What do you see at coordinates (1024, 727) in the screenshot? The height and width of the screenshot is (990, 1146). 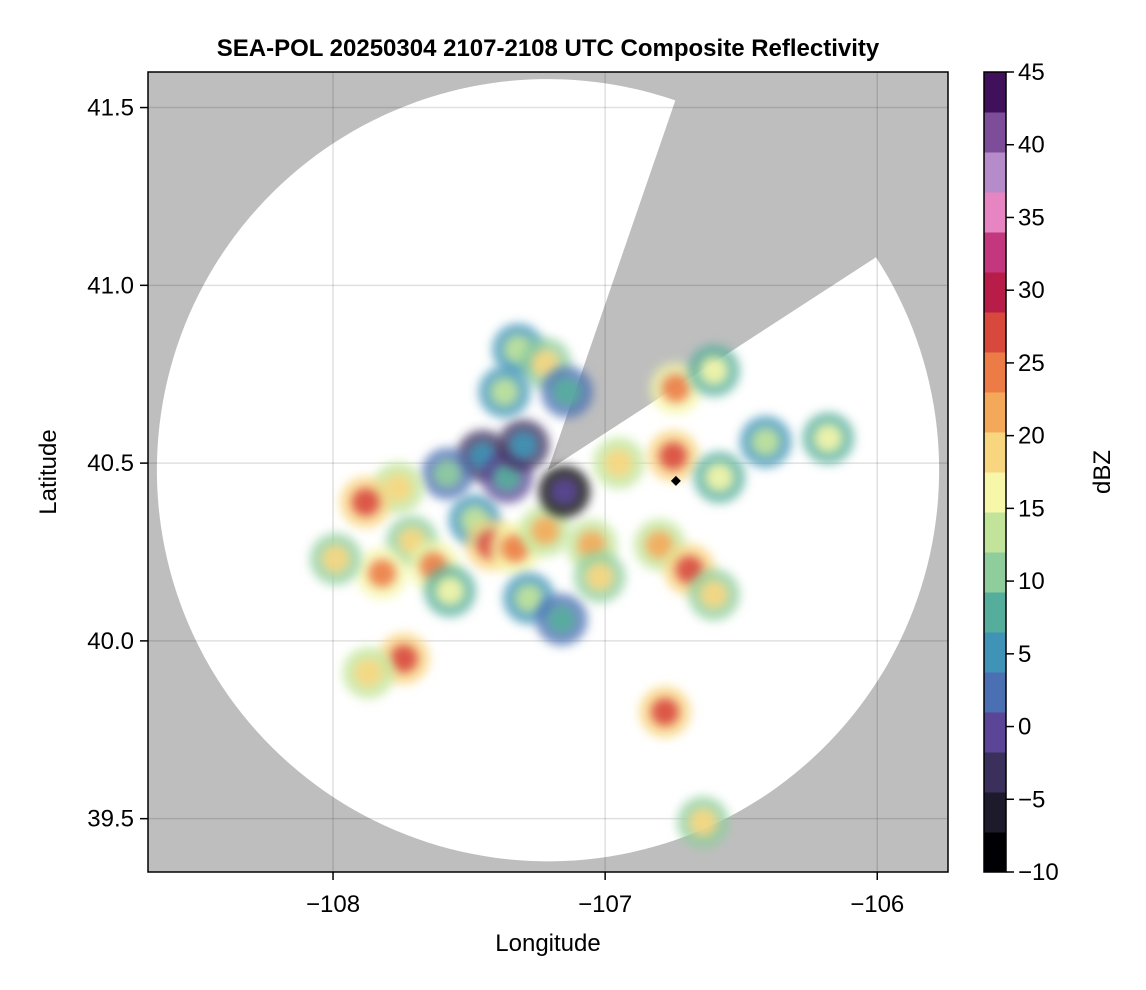 I see `colorbar-tick-label: 0` at bounding box center [1024, 727].